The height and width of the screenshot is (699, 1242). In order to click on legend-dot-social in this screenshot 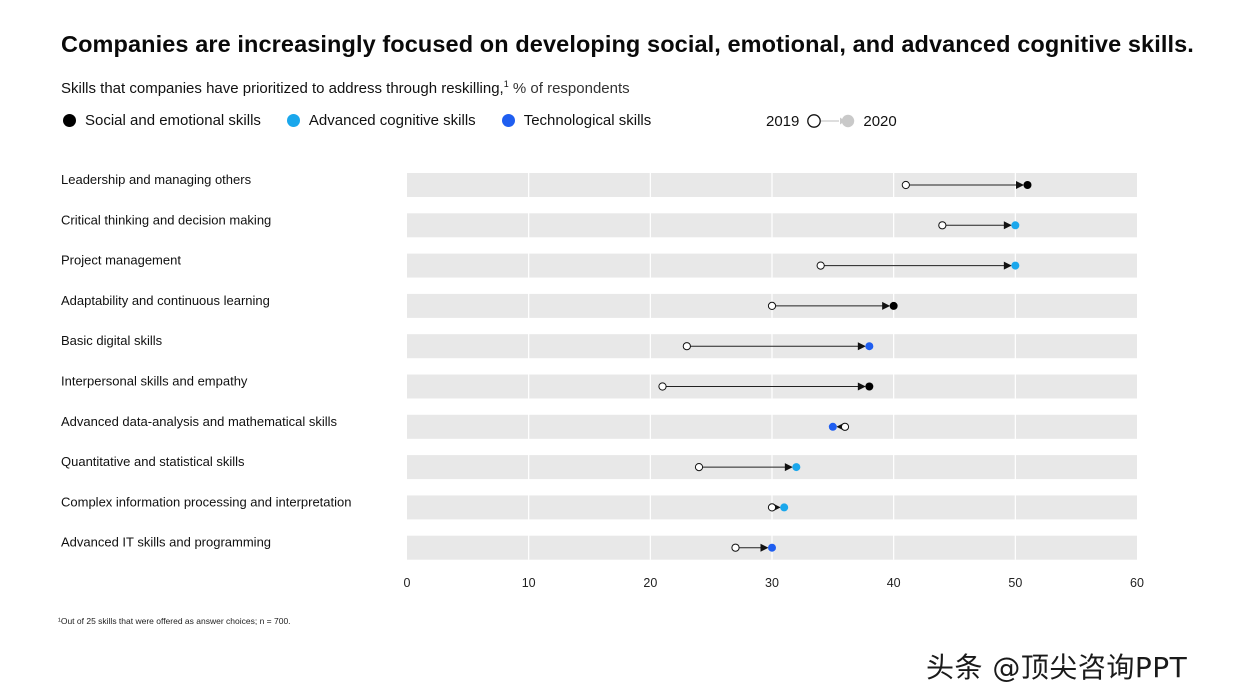, I will do `click(69, 120)`.